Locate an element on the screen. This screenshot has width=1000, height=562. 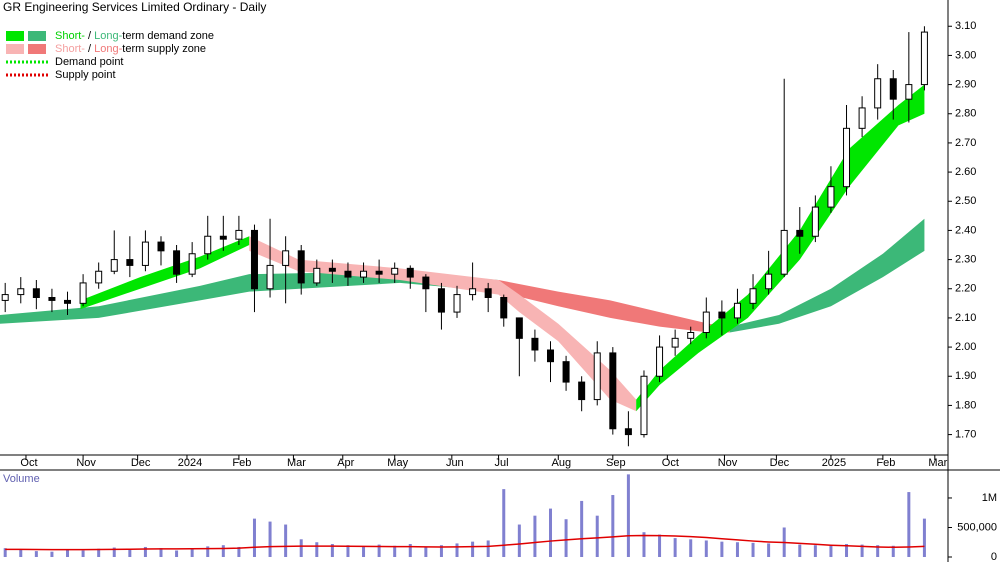
legend-label: Demand point is located at coordinates (89, 62).